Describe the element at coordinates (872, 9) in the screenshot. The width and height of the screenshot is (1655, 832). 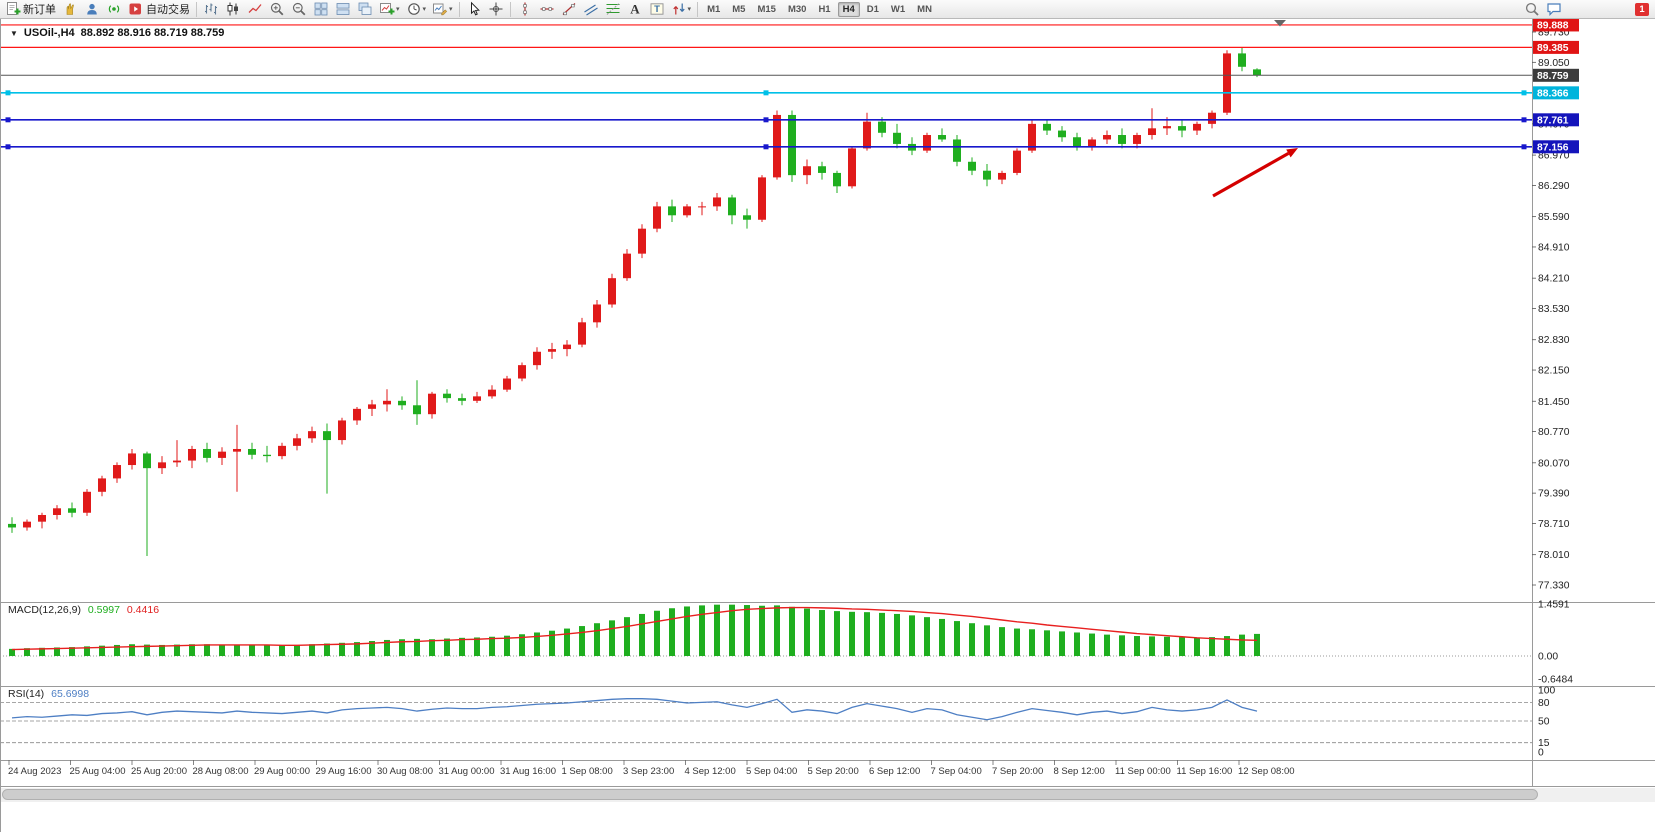
I see `timeframe-d1-button: D1` at that location.